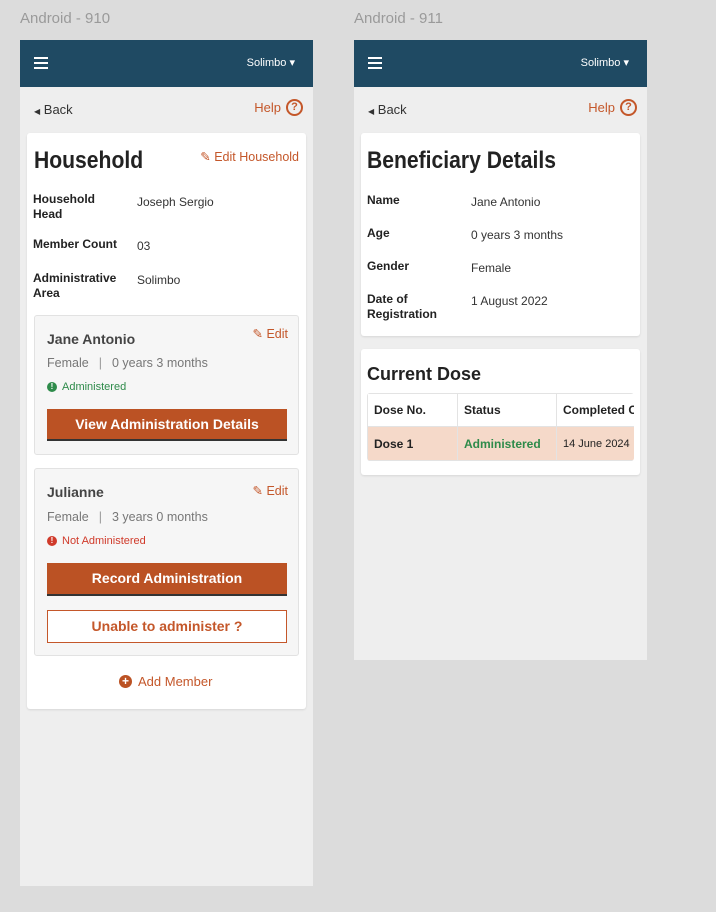 The width and height of the screenshot is (716, 912). What do you see at coordinates (144, 246) in the screenshot?
I see `field-value: 03` at bounding box center [144, 246].